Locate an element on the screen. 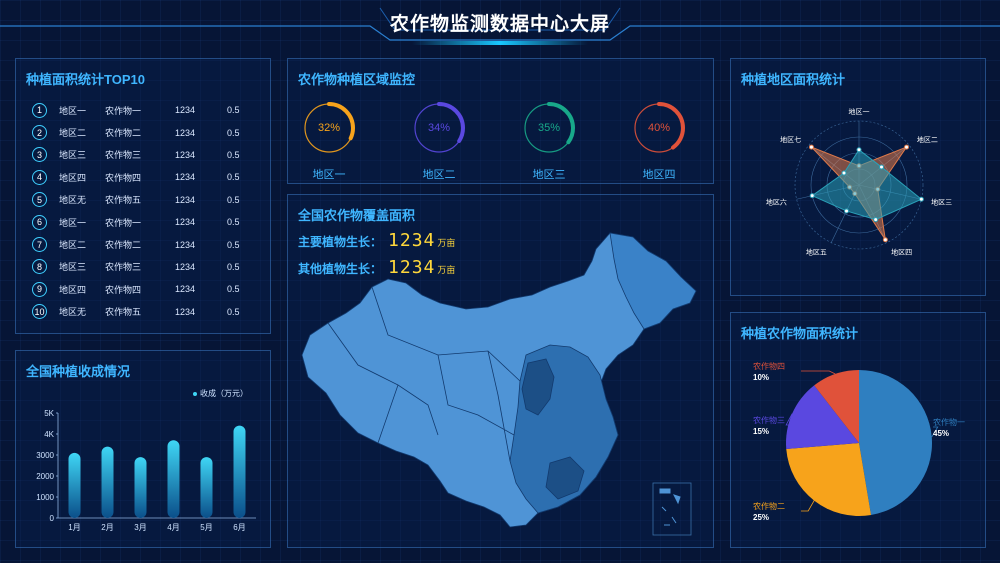 Image resolution: width=1000 pixels, height=563 pixels. other-growth-value: 1234 is located at coordinates (412, 267).